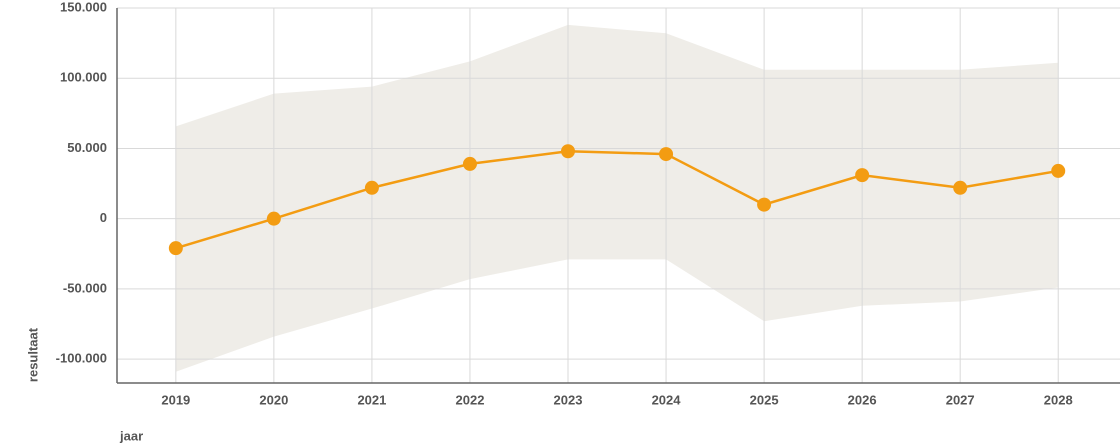 The width and height of the screenshot is (1120, 448). I want to click on y-tick-label: 150.000, so click(83, 7).